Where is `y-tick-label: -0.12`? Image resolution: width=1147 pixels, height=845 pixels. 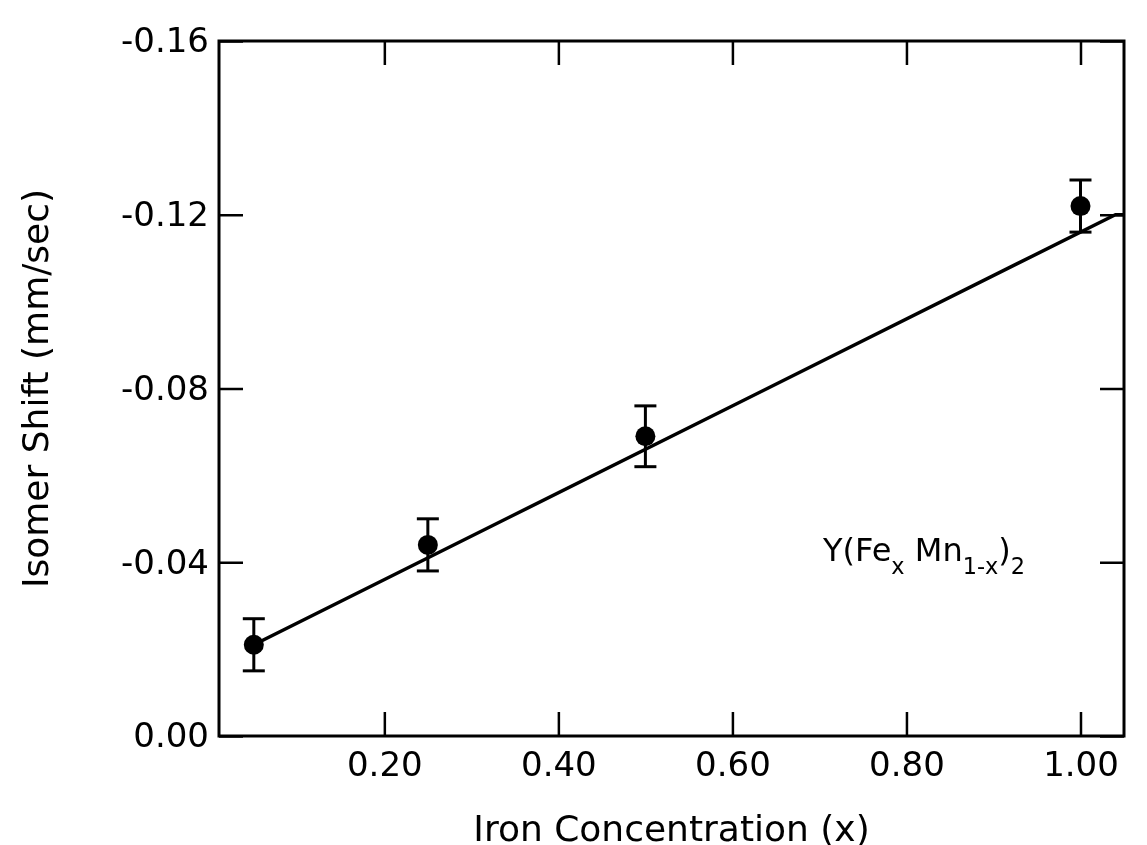 y-tick-label: -0.12 is located at coordinates (165, 214).